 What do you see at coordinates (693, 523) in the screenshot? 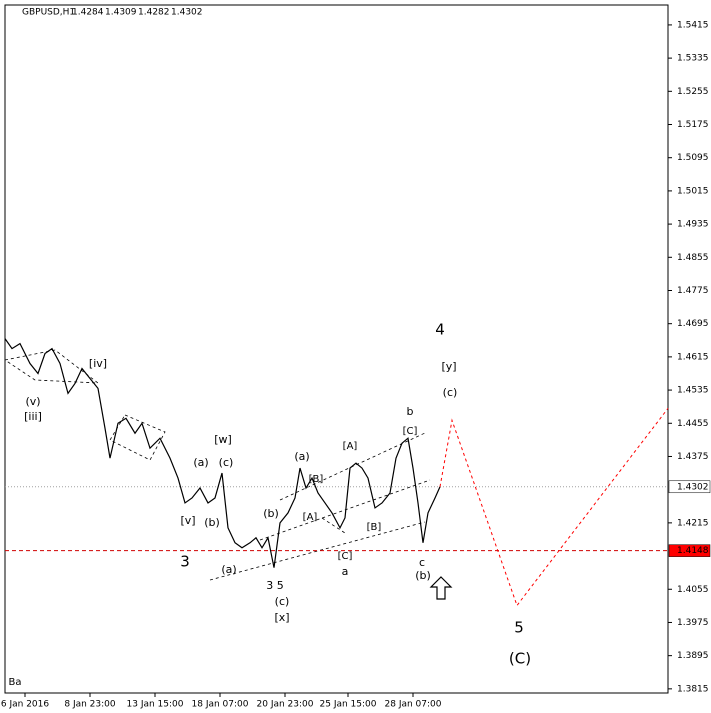
I see `y-tick-label: 1.4215` at bounding box center [693, 523].